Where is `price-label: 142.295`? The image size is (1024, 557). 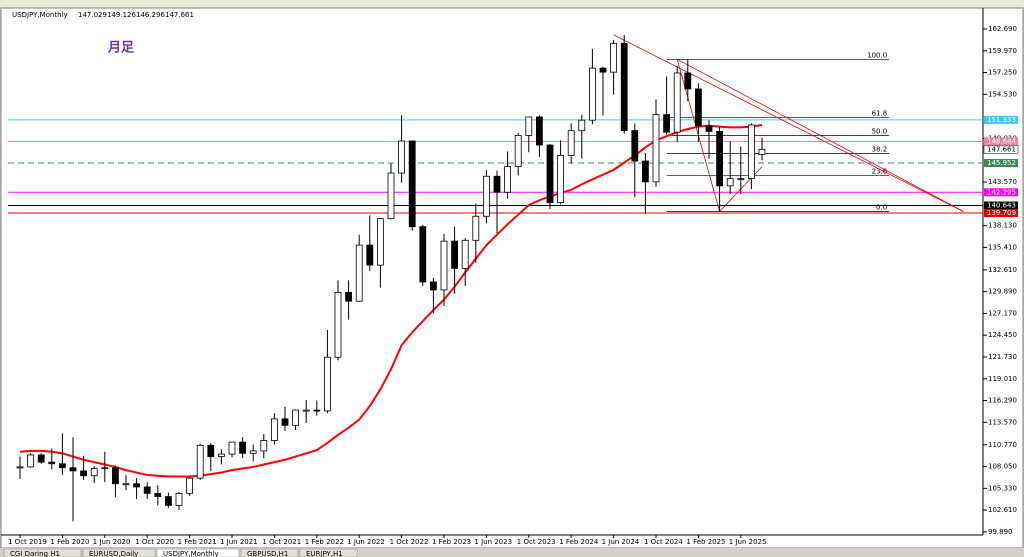
price-label: 142.295 is located at coordinates (1001, 192).